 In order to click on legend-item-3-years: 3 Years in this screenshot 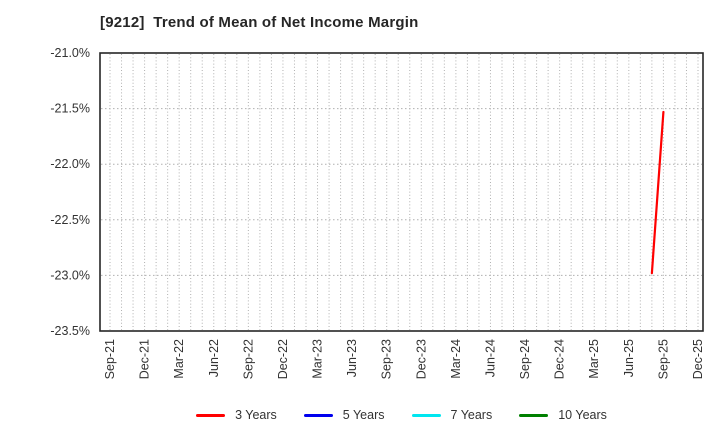, I will do `click(236, 415)`.